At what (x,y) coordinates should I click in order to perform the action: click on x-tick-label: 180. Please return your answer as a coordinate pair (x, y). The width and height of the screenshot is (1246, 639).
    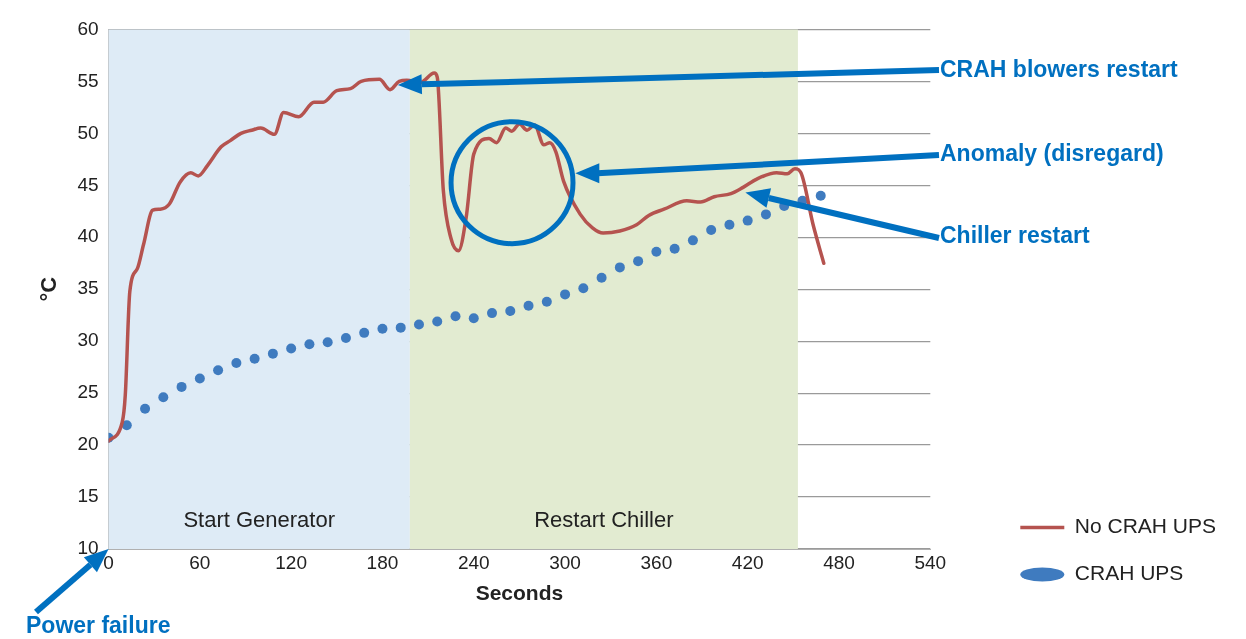
    Looking at the image, I should click on (382, 562).